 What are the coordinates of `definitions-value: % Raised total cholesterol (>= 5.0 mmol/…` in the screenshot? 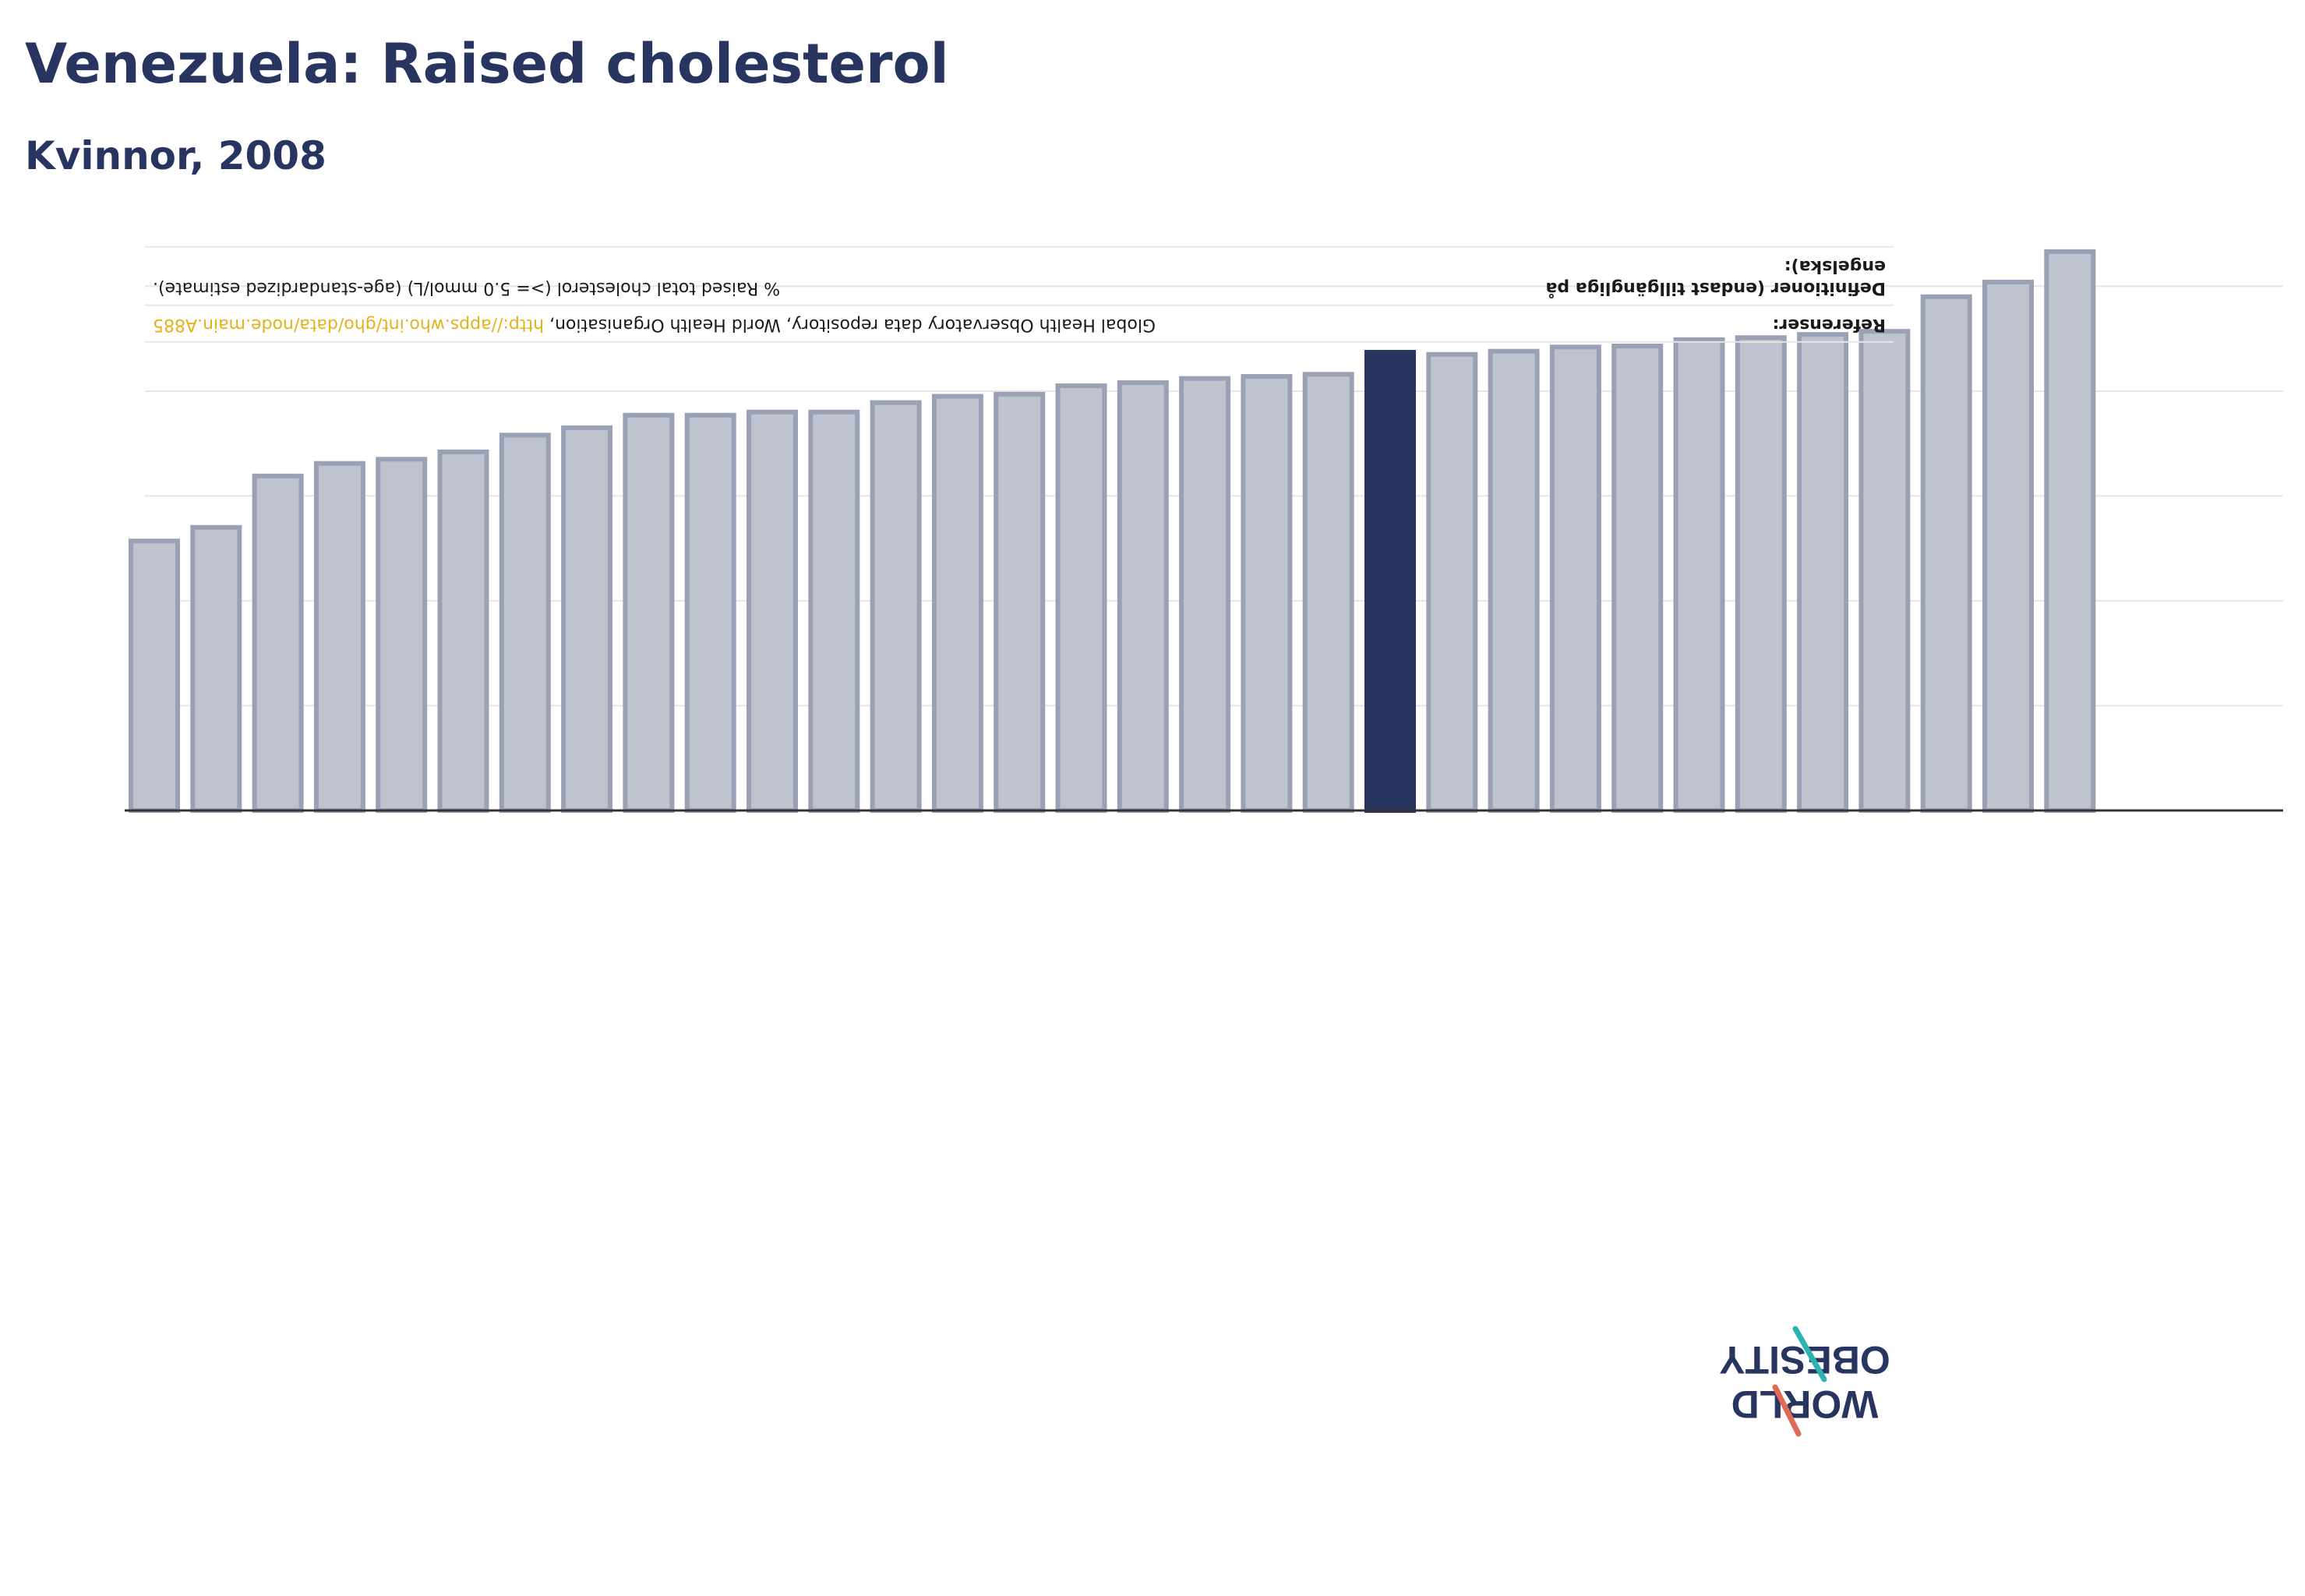 It's located at (467, 288).